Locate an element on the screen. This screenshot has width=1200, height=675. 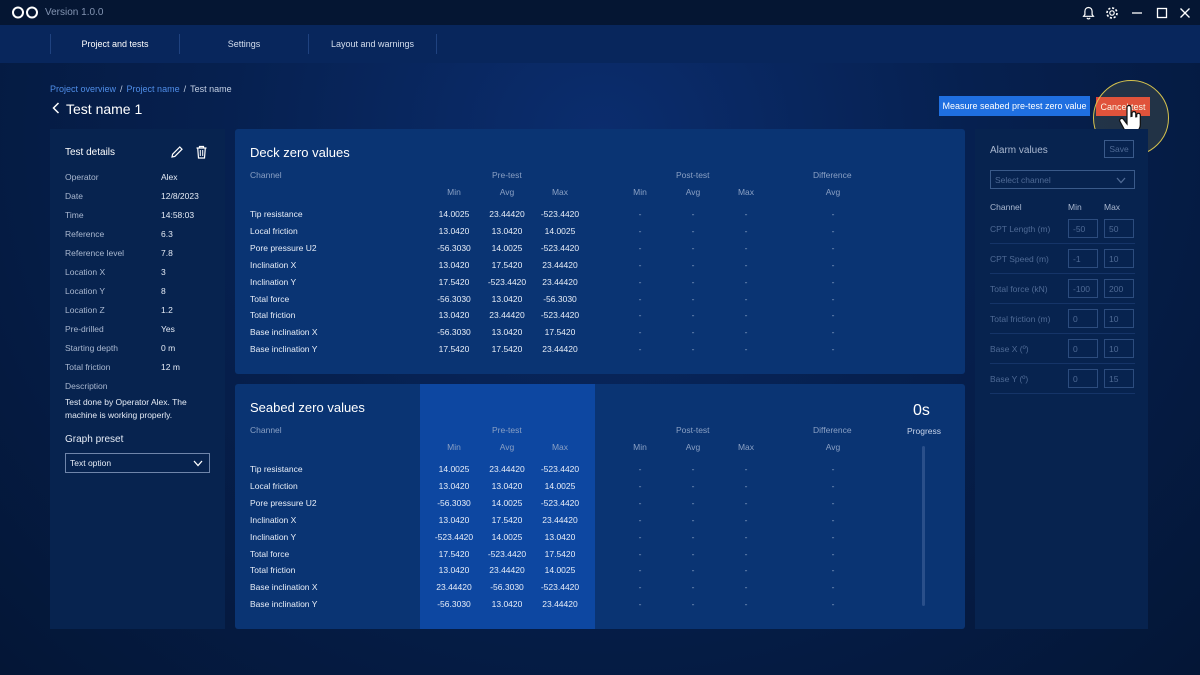
tab-layout-and-warnings: Layout and warnings is located at coordinates (372, 44).